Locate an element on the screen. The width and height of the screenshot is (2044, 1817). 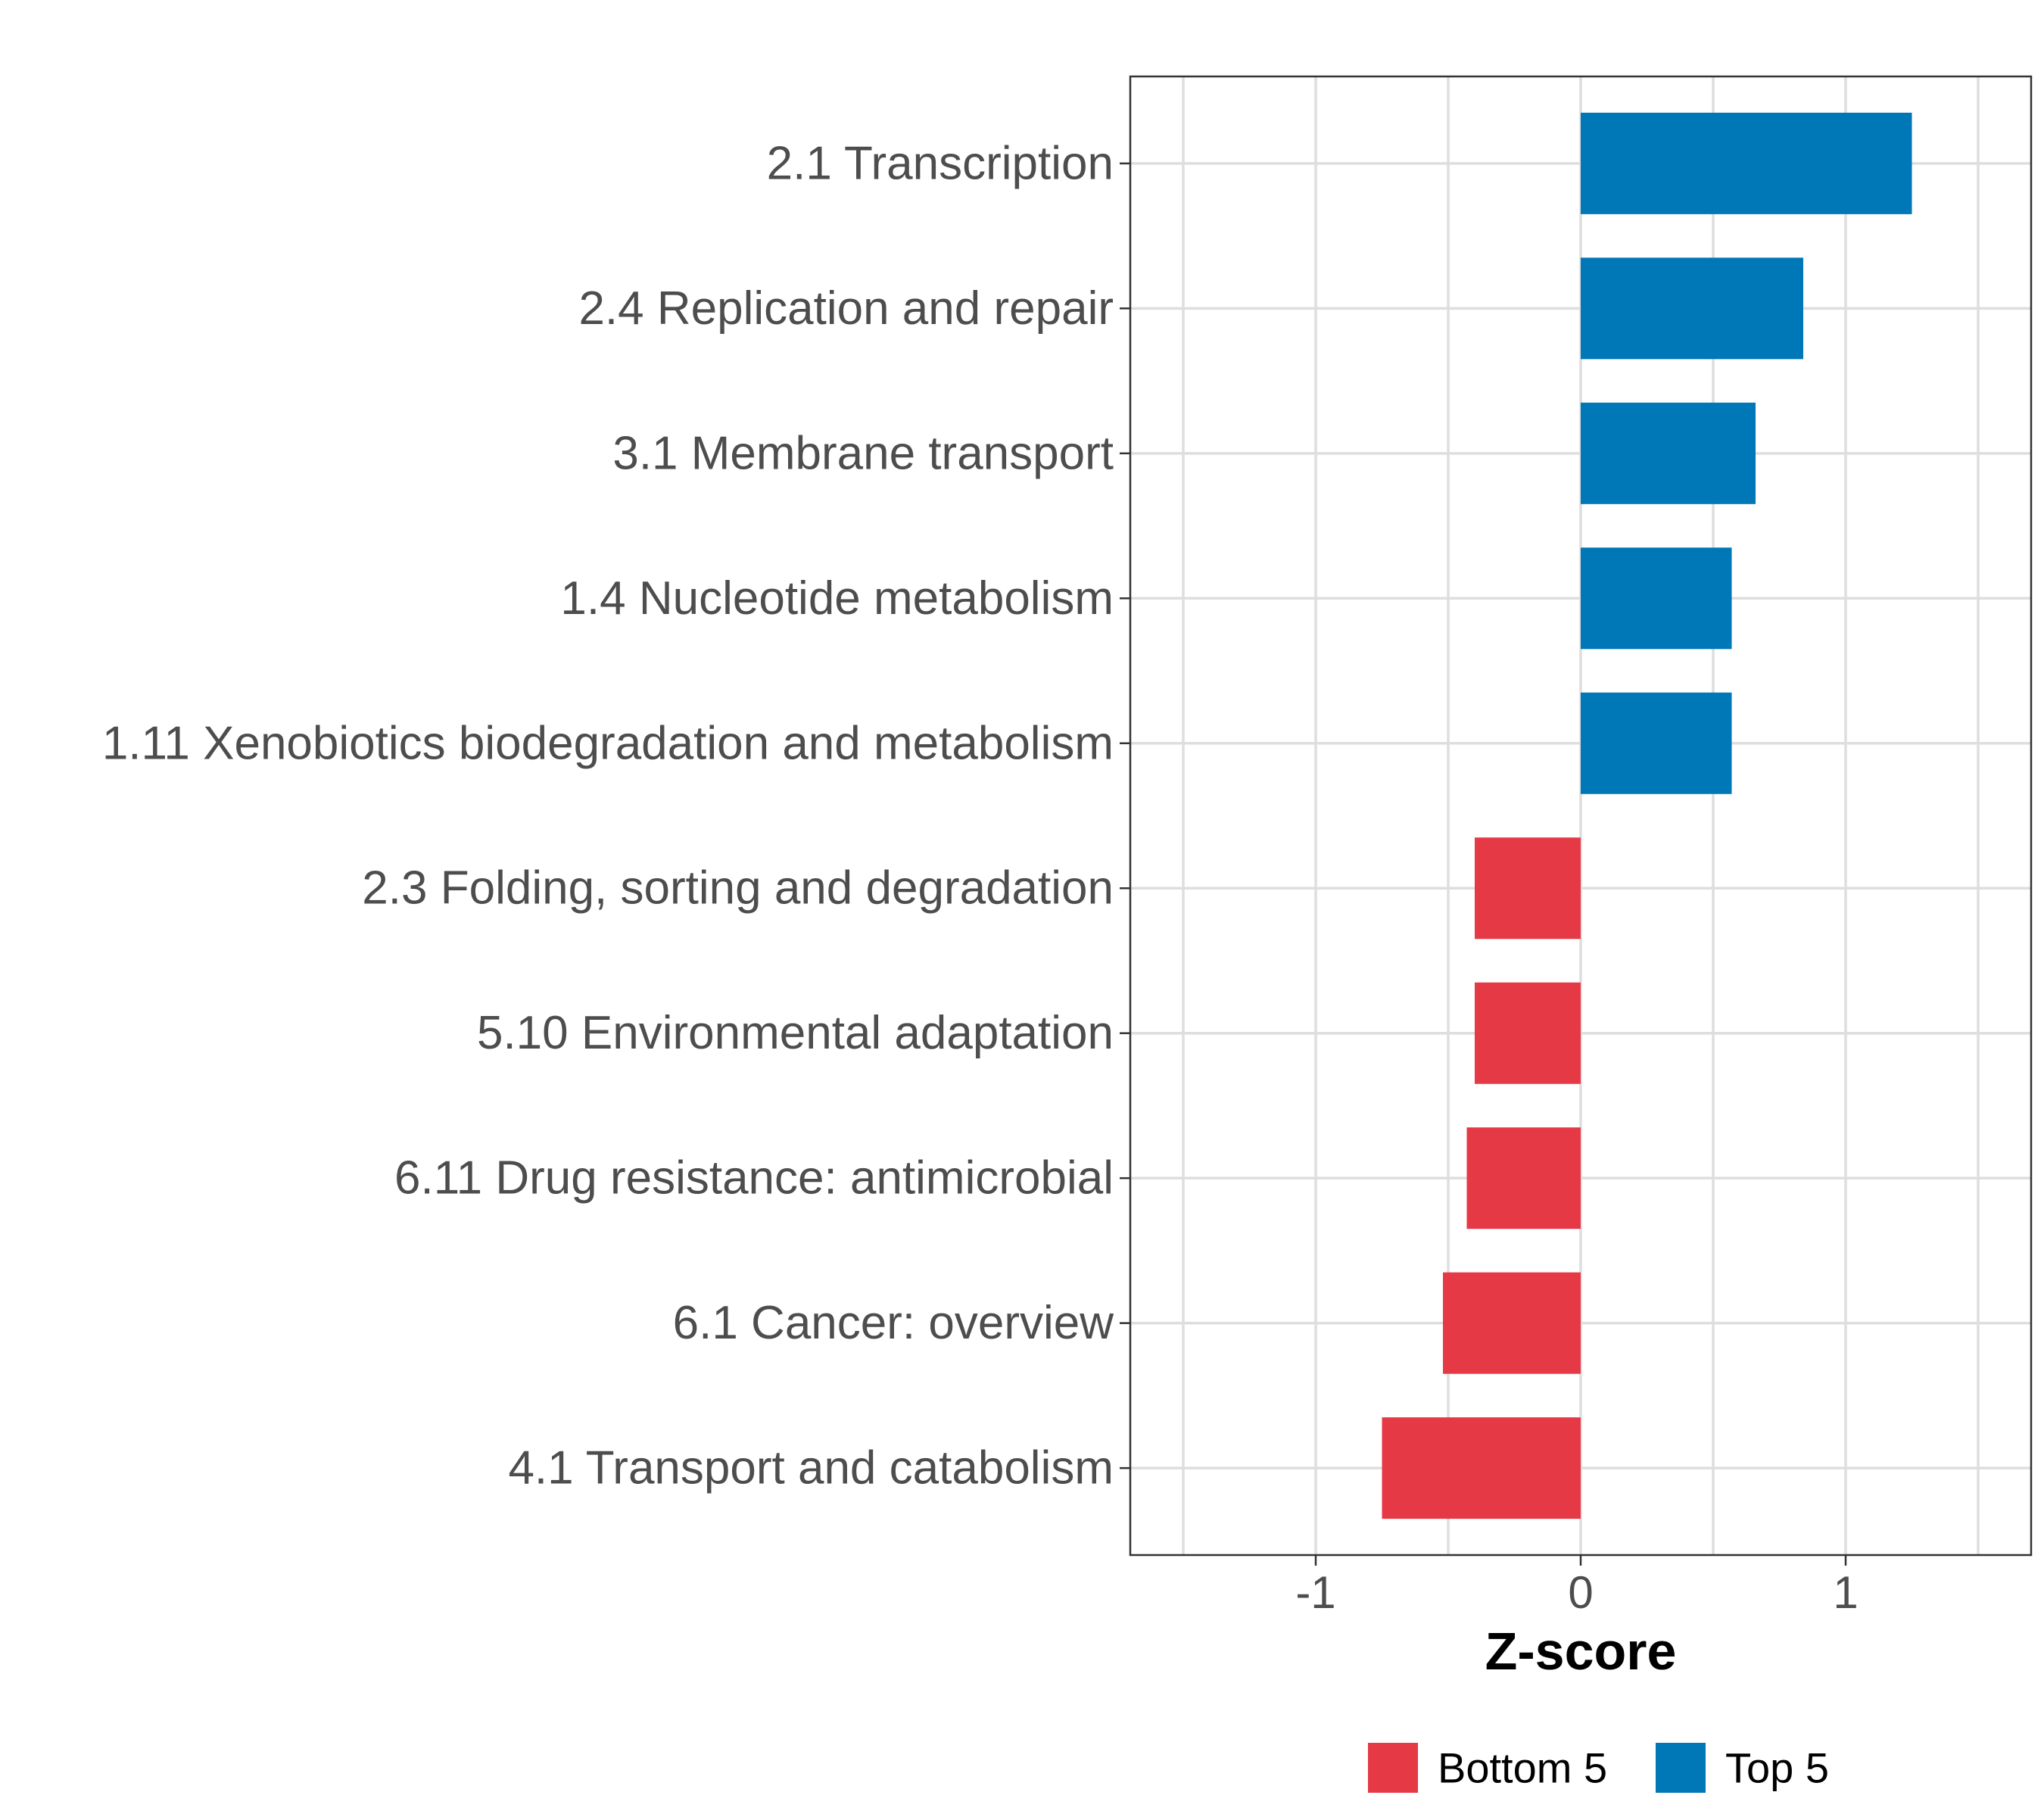
x-axis-title: Z-score is located at coordinates (1581, 1652).